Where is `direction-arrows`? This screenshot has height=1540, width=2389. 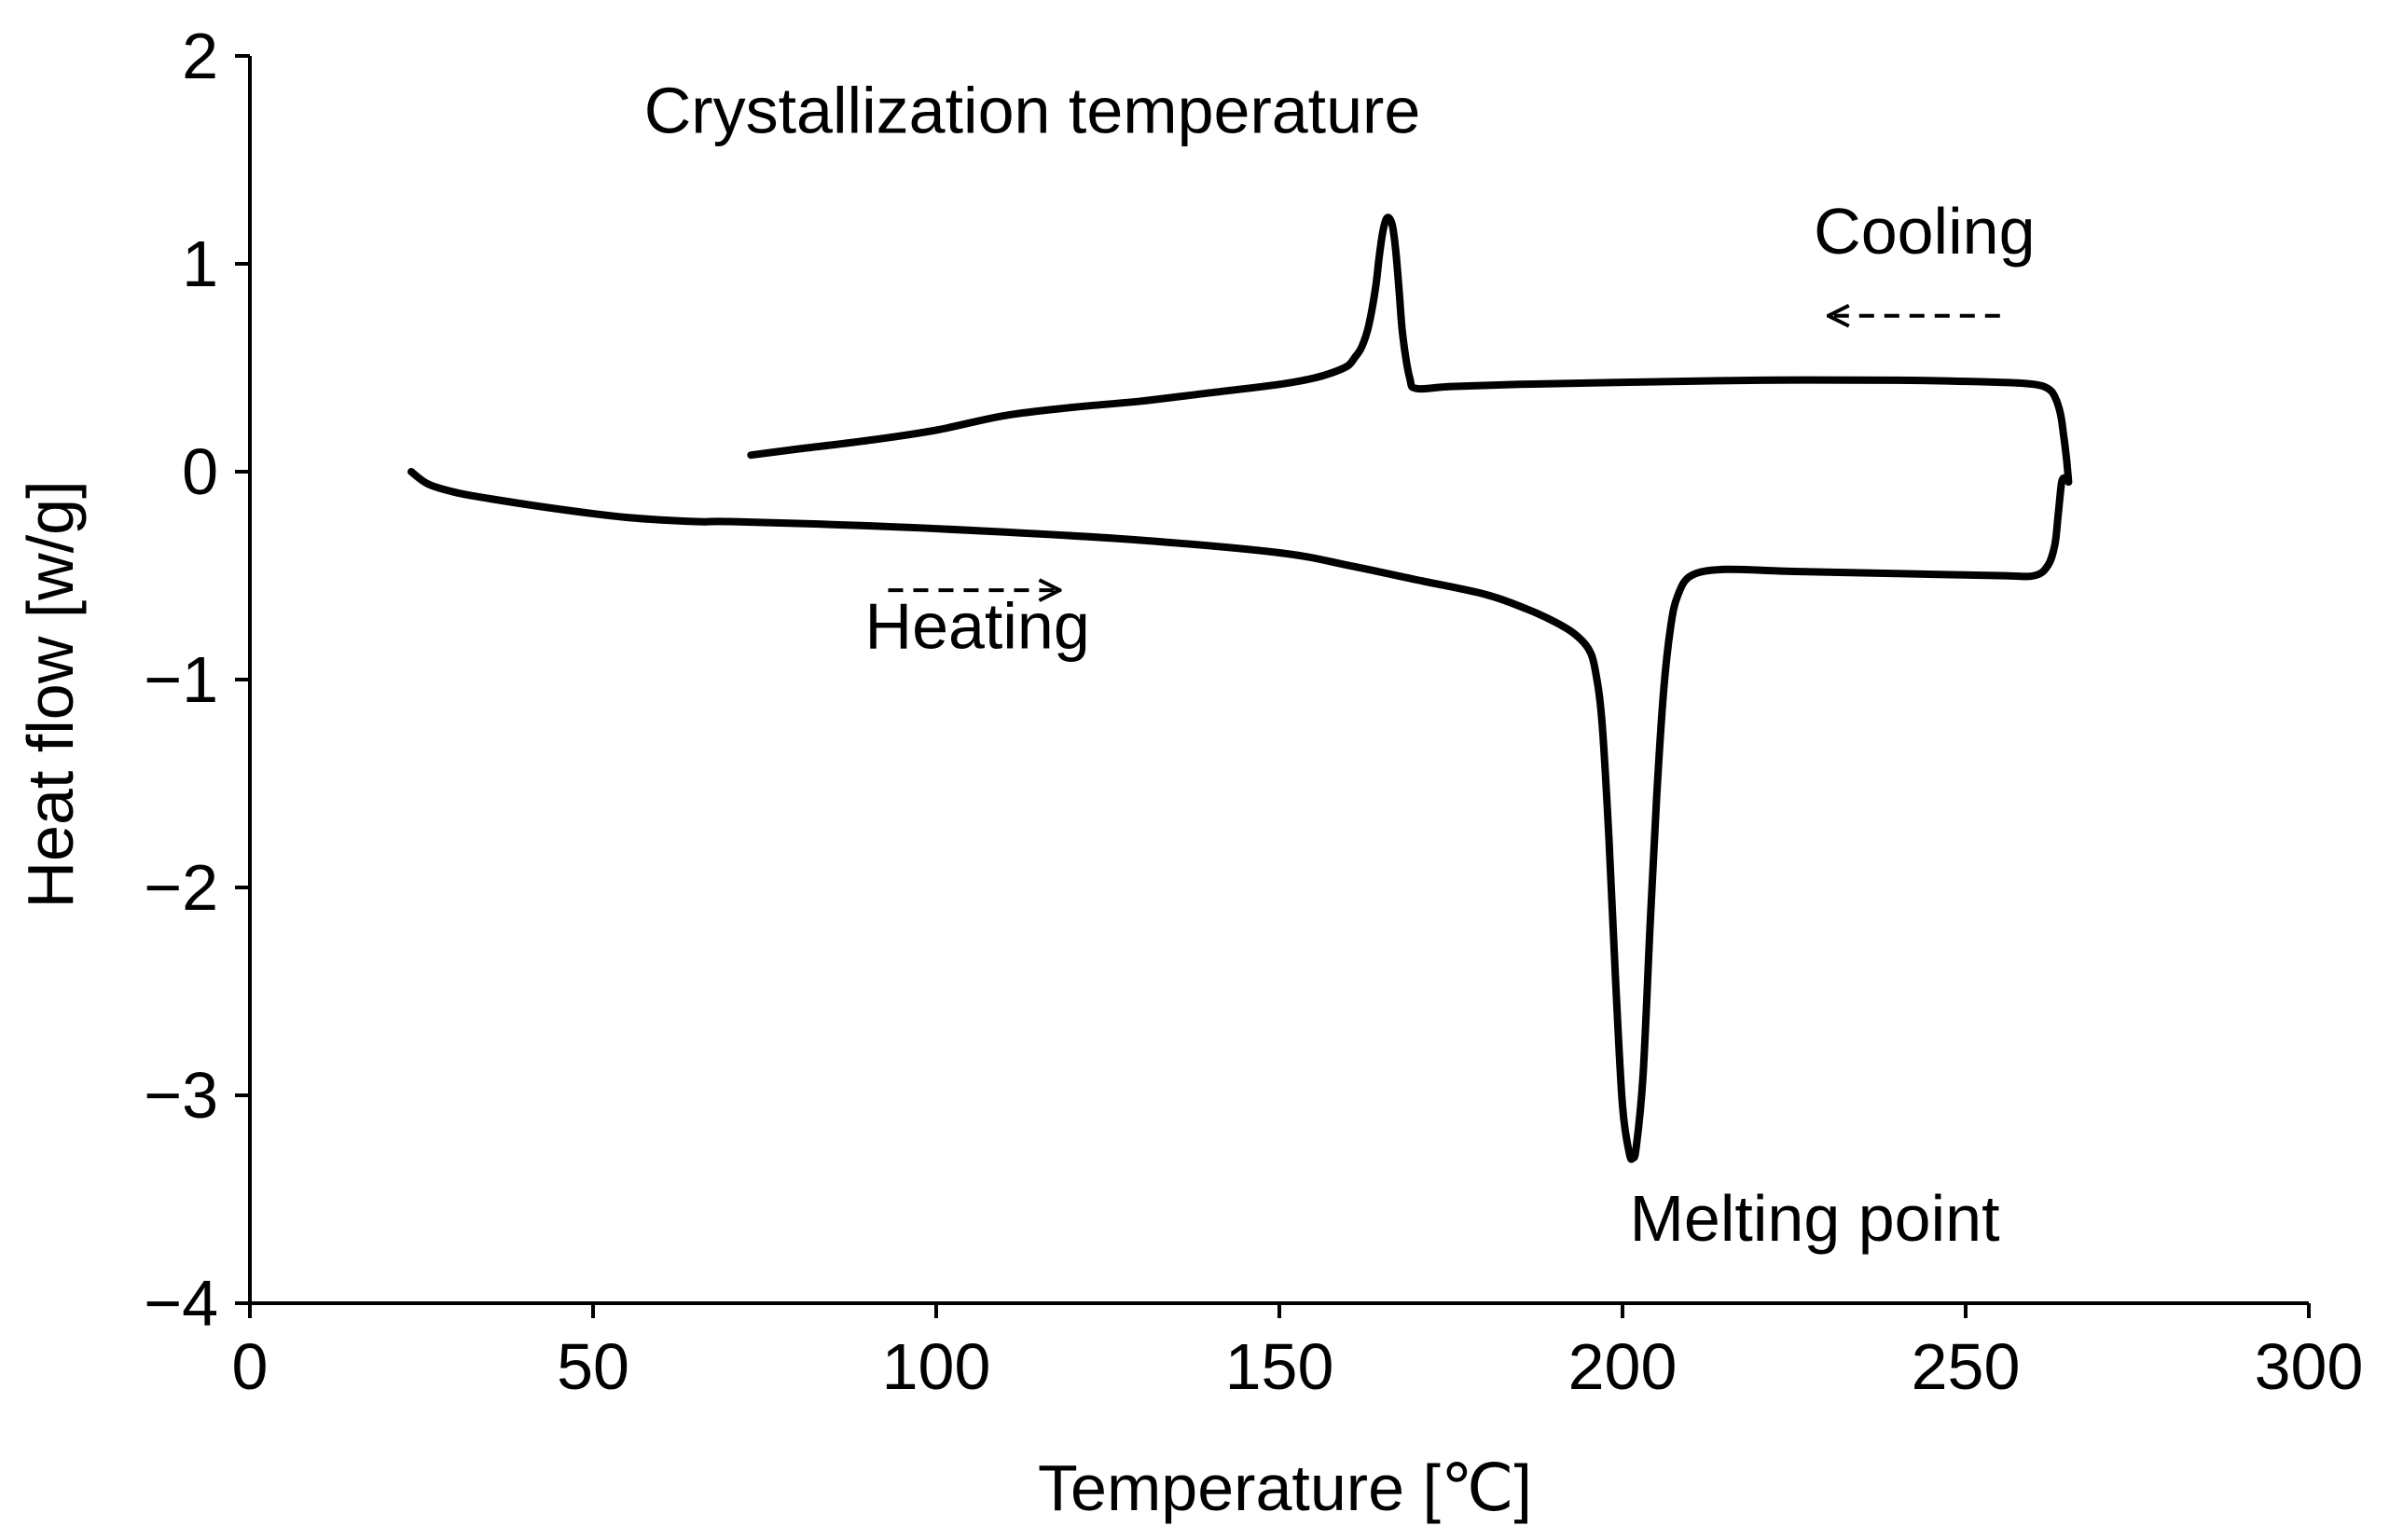
direction-arrows is located at coordinates (1444, 453).